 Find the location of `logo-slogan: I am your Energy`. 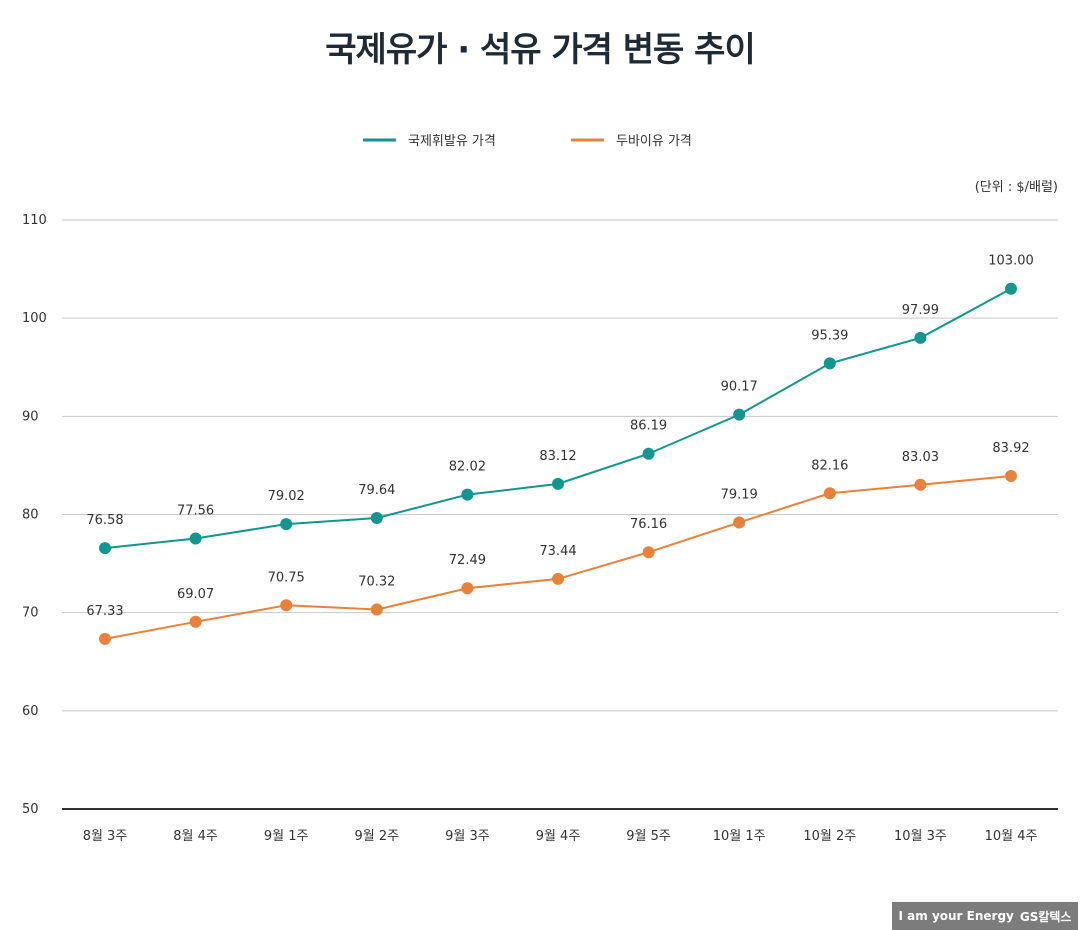

logo-slogan: I am your Energy is located at coordinates (956, 916).